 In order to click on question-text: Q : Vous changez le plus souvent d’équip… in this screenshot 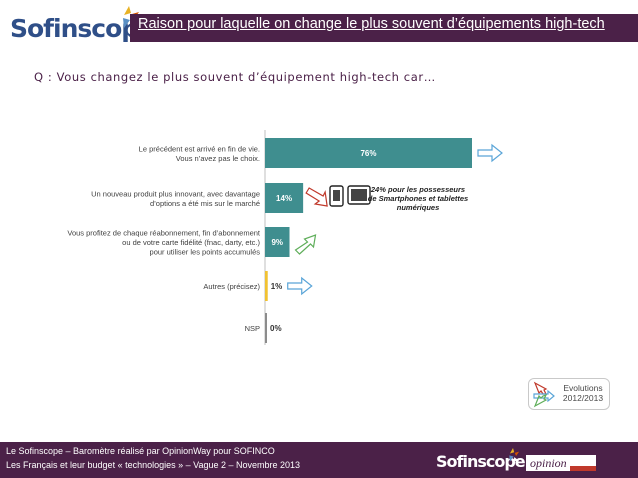, I will do `click(235, 77)`.